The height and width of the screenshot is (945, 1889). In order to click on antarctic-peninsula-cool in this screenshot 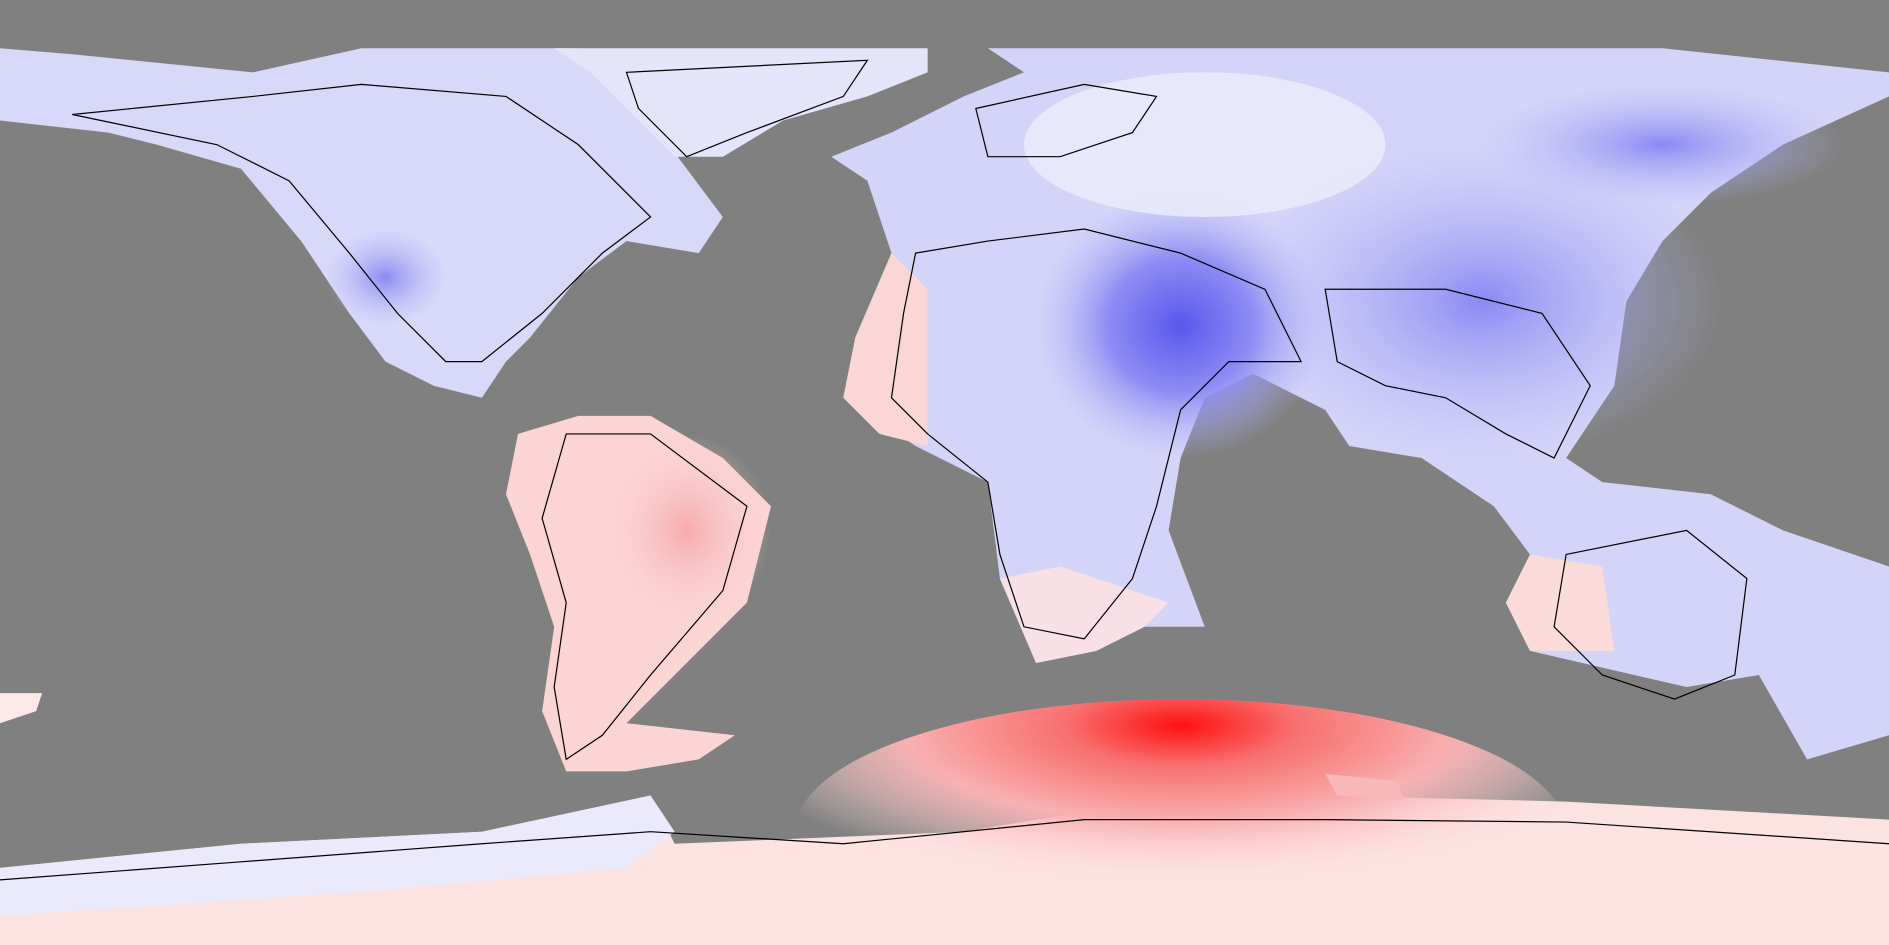, I will do `click(337, 856)`.